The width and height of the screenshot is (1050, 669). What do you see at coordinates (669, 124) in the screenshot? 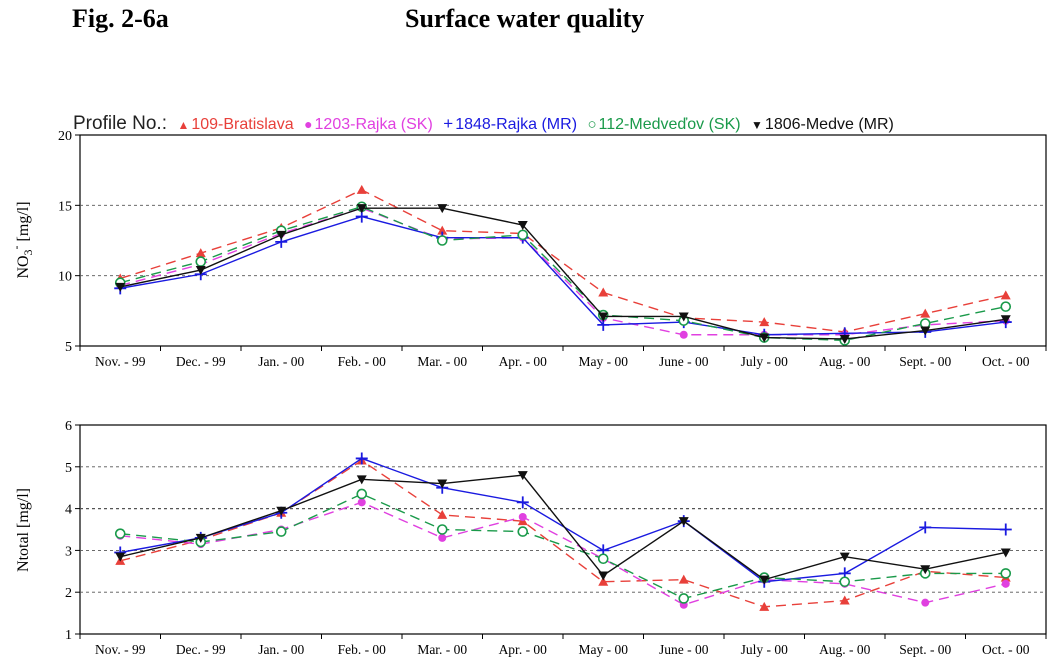
I see `legend-label: 112-Medveďov (SK)` at bounding box center [669, 124].